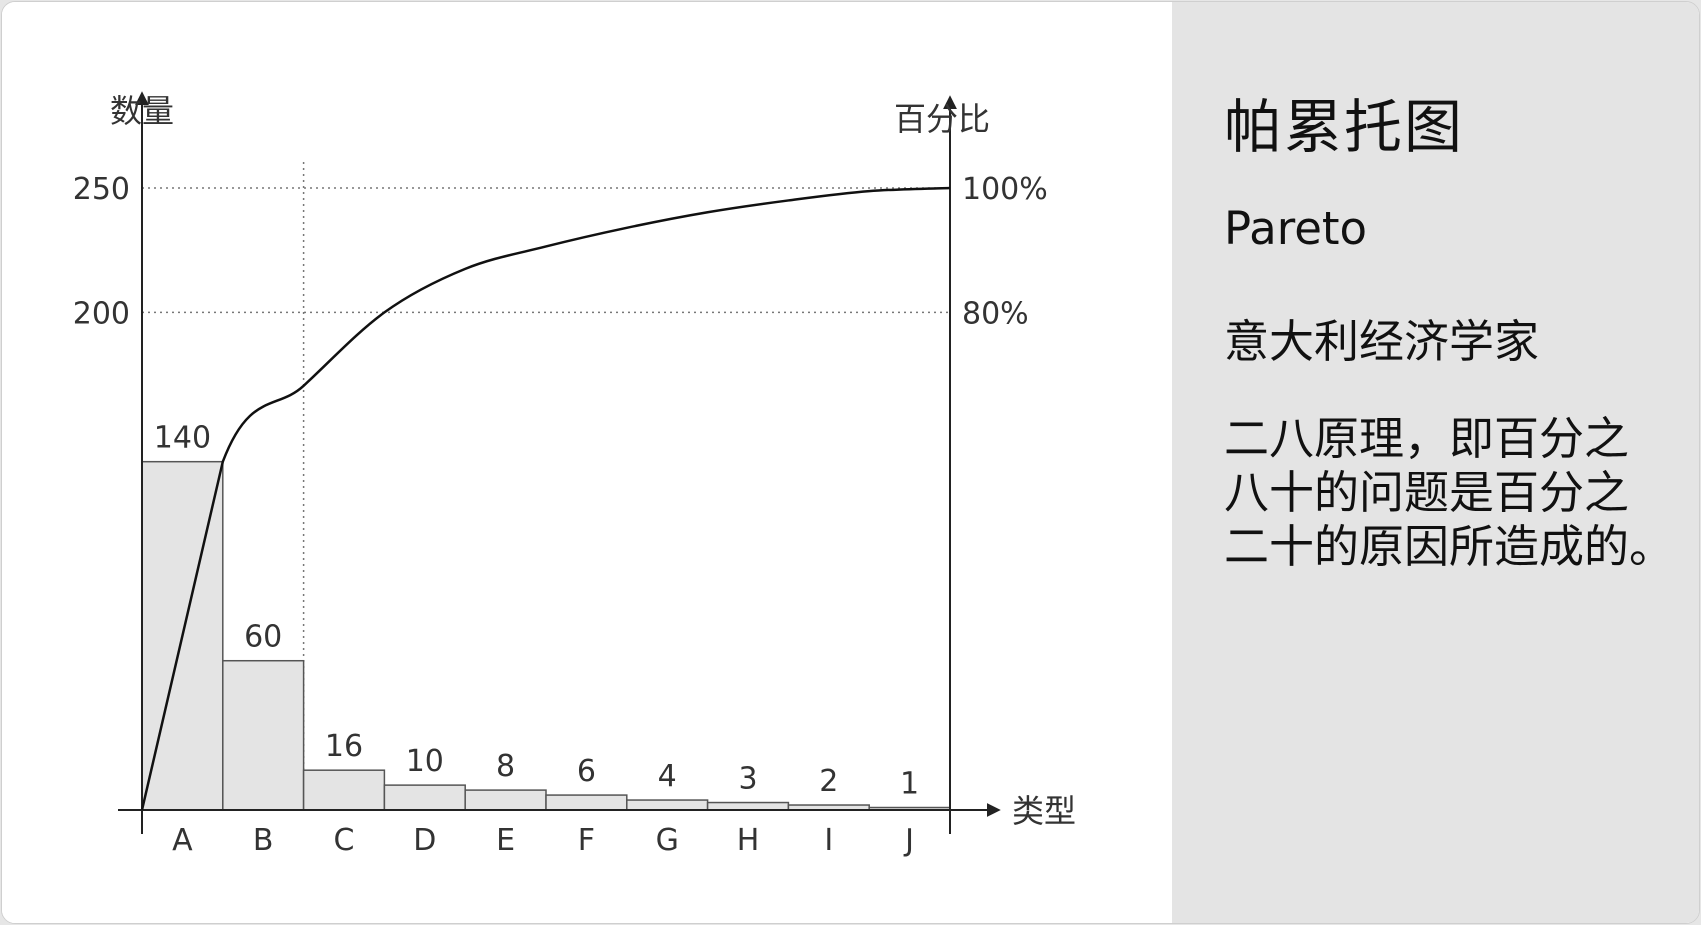 This screenshot has width=1701, height=925. I want to click on bar-value-label: 10, so click(425, 761).